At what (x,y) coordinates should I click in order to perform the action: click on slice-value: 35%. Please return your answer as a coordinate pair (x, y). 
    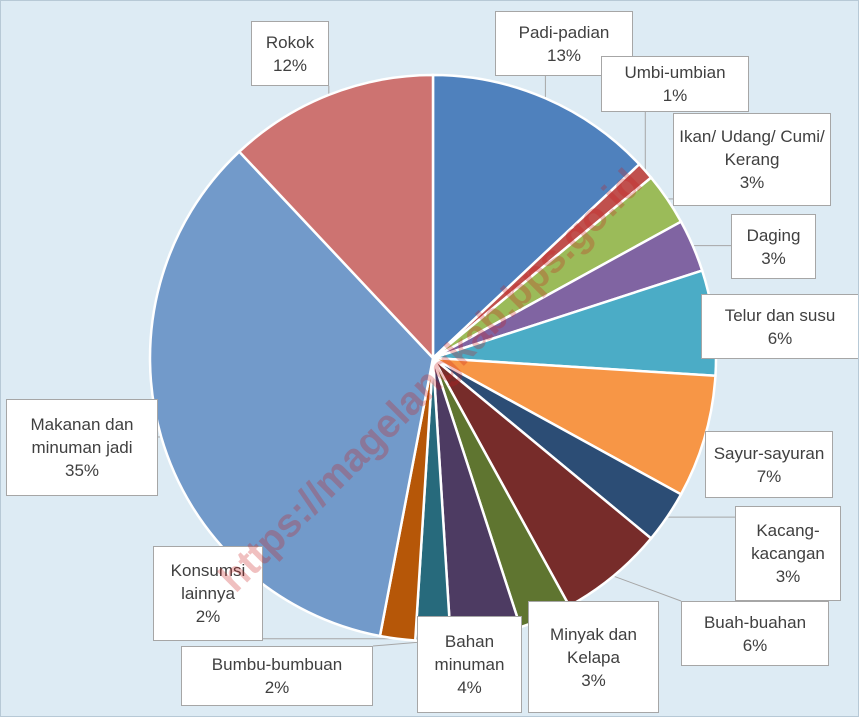
    Looking at the image, I should click on (82, 470).